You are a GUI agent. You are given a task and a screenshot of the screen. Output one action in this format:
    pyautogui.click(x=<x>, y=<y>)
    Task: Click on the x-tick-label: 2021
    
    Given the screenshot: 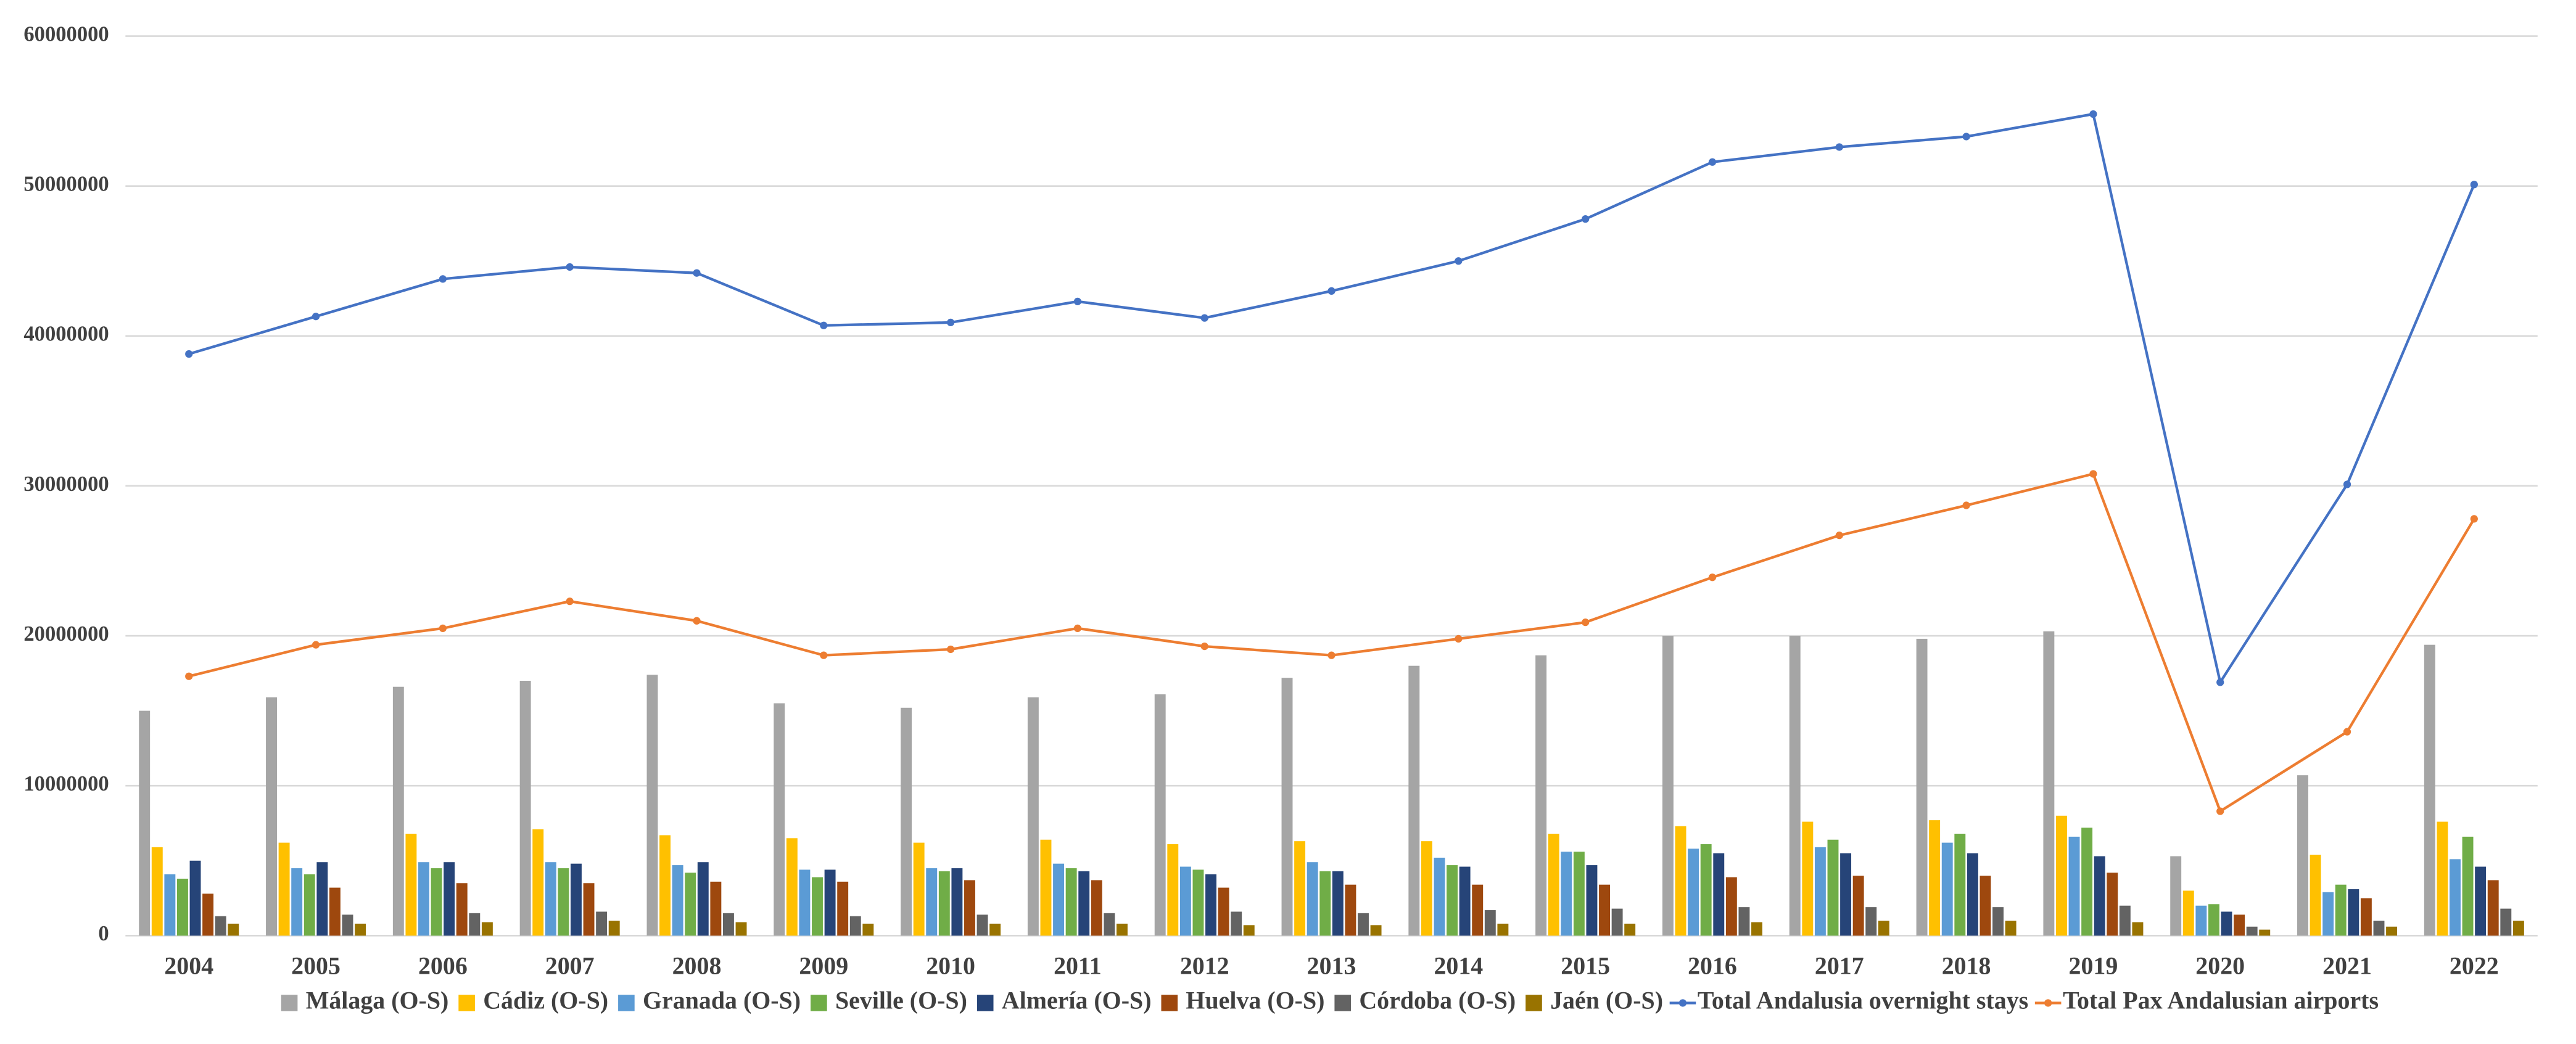 What is the action you would take?
    pyautogui.click(x=2347, y=966)
    